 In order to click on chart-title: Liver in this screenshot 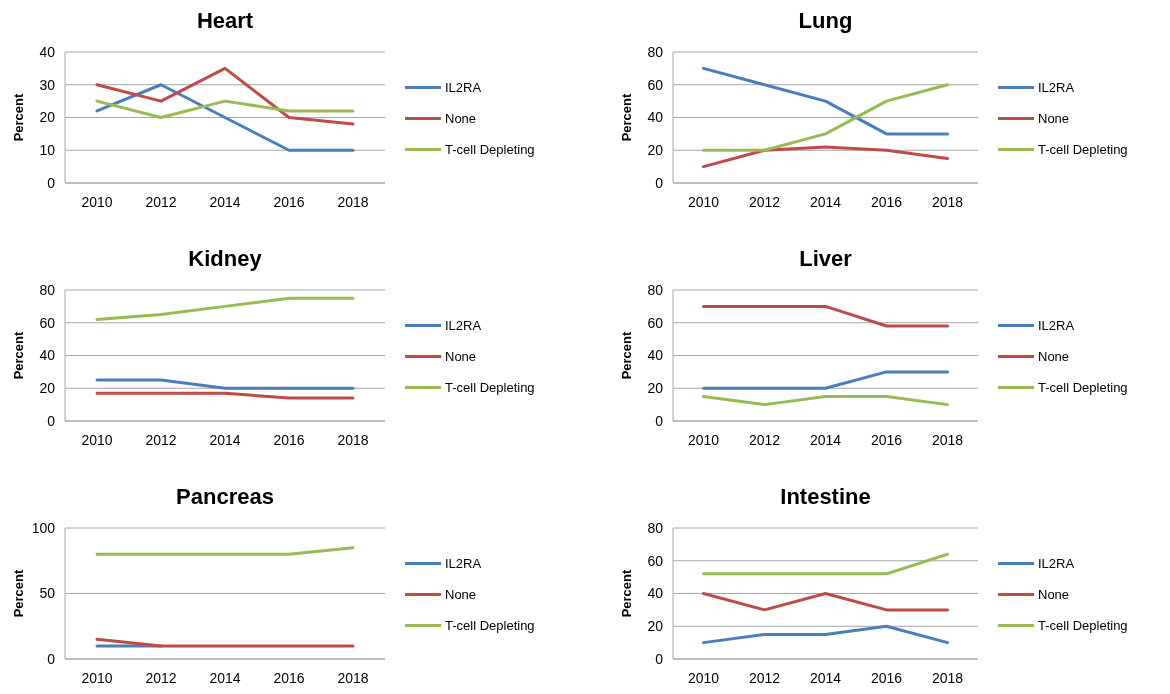, I will do `click(826, 258)`.